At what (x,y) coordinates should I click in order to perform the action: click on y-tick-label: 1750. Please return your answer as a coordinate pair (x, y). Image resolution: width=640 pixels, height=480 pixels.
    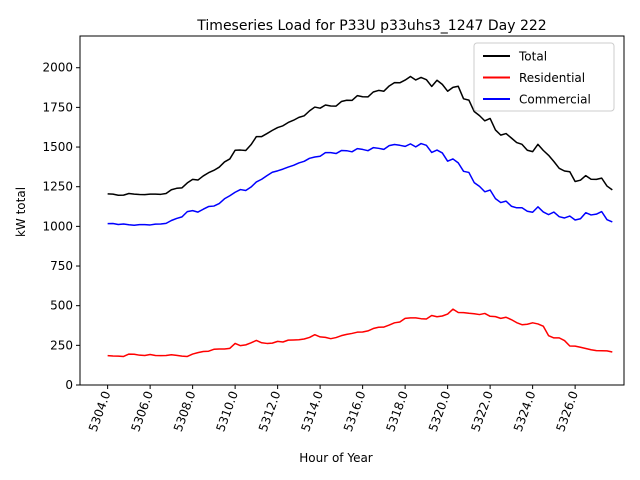
    Looking at the image, I should click on (57, 107).